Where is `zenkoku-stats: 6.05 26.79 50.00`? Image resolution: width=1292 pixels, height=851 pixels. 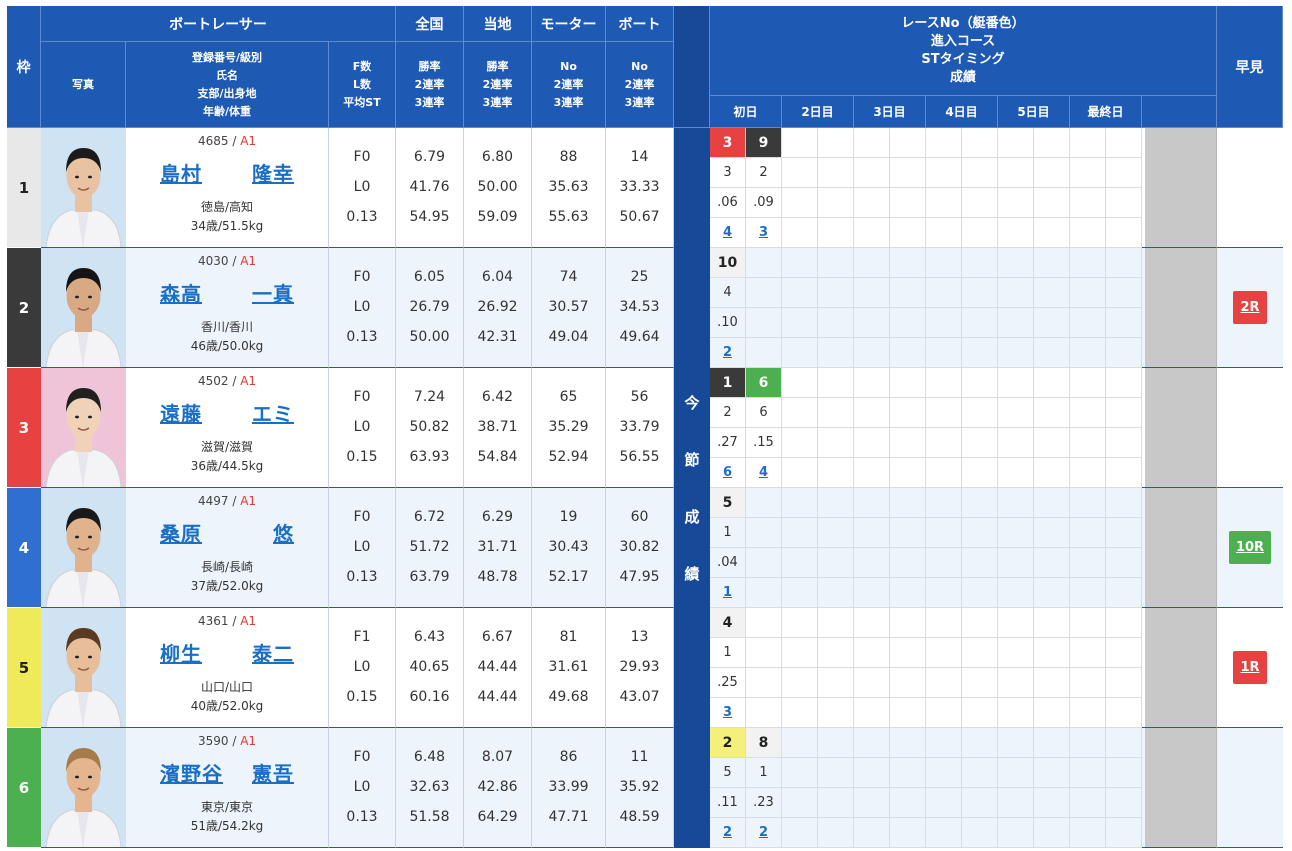 zenkoku-stats: 6.05 26.79 50.00 is located at coordinates (430, 308).